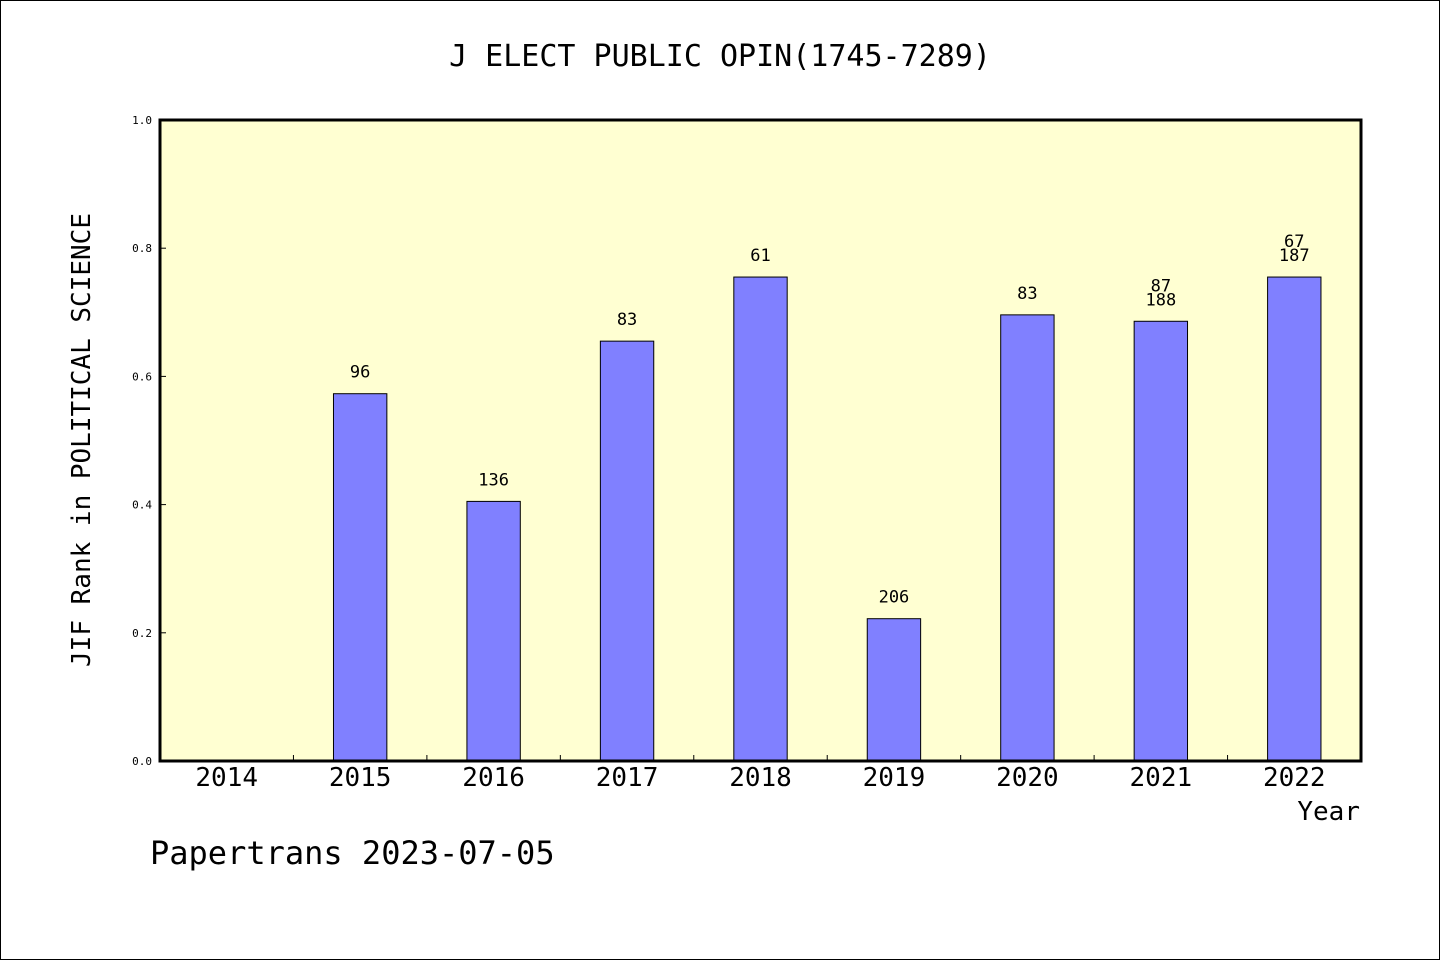 The image size is (1440, 960). What do you see at coordinates (142, 120) in the screenshot?
I see `y-tick-label: 1.0` at bounding box center [142, 120].